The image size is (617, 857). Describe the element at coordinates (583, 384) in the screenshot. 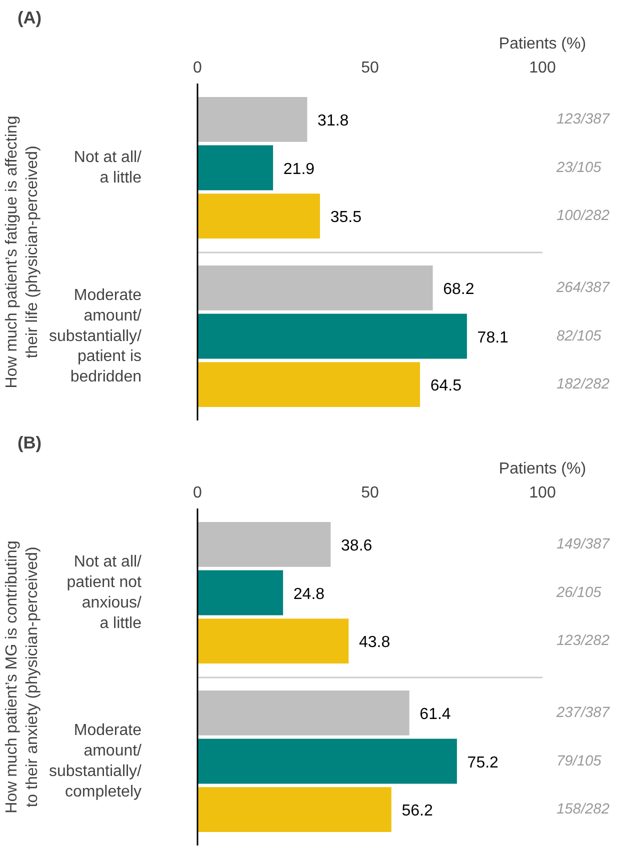

I see `text: 182/282` at that location.